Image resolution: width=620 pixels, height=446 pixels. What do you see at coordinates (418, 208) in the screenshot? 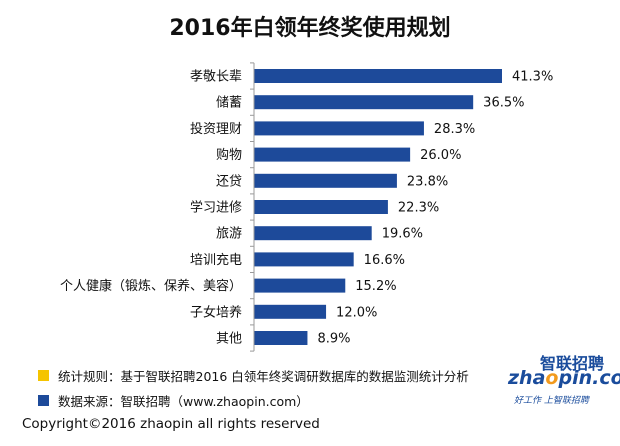
I see `value-label: 22.3%` at bounding box center [418, 208].